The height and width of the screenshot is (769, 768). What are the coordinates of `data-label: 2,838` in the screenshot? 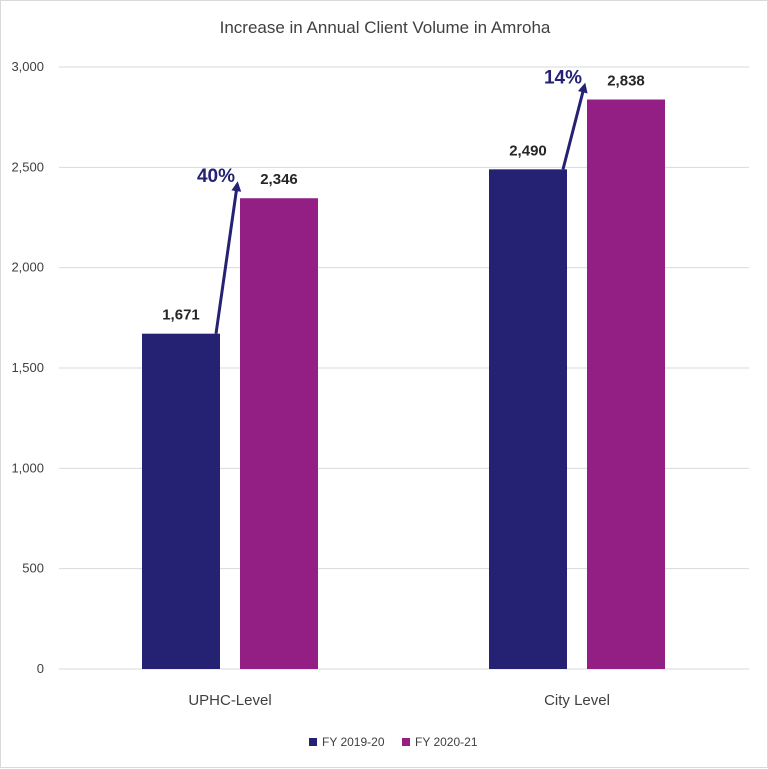 It's located at (626, 81).